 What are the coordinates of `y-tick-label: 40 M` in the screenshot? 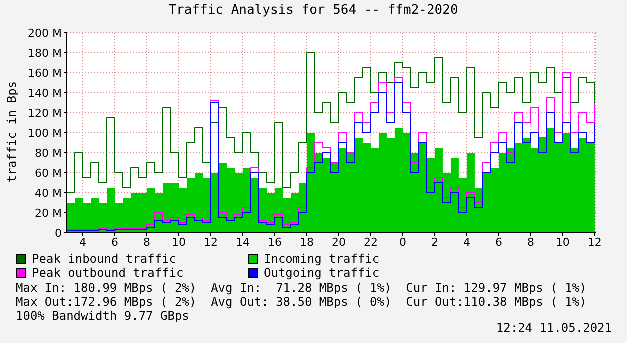 It's located at (48, 193).